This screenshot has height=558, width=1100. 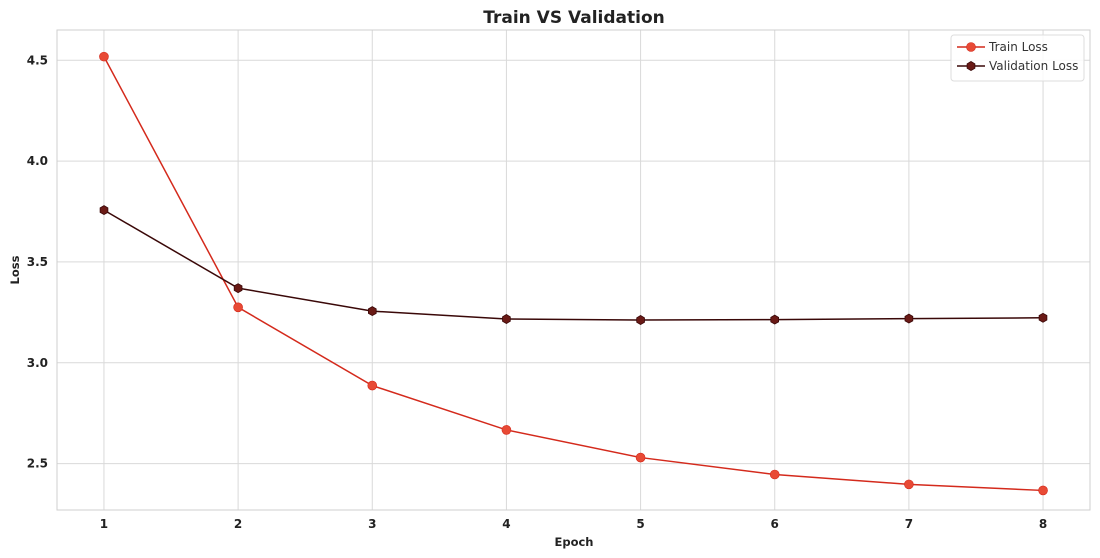 What do you see at coordinates (37, 161) in the screenshot?
I see `y-tick-label: 4.0` at bounding box center [37, 161].